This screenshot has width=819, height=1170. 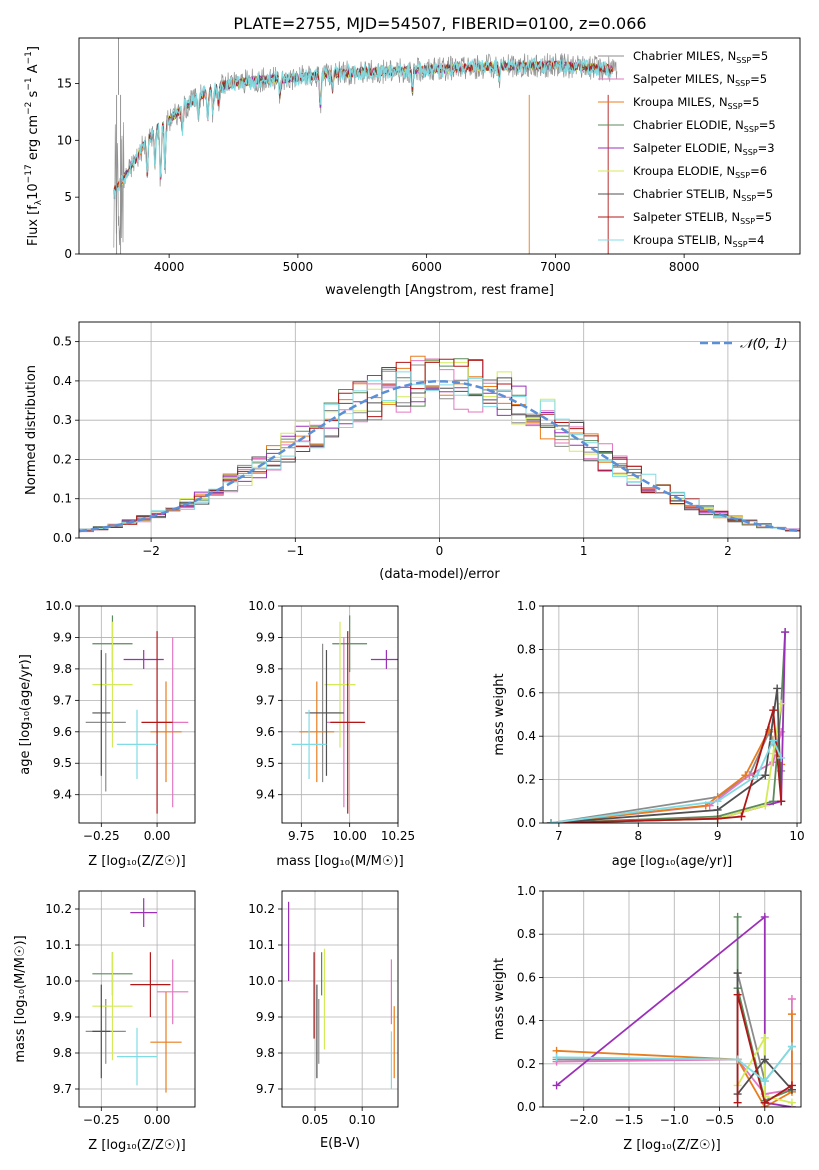 What do you see at coordinates (499, 999) in the screenshot?
I see `y-axis-label: mass weight` at bounding box center [499, 999].